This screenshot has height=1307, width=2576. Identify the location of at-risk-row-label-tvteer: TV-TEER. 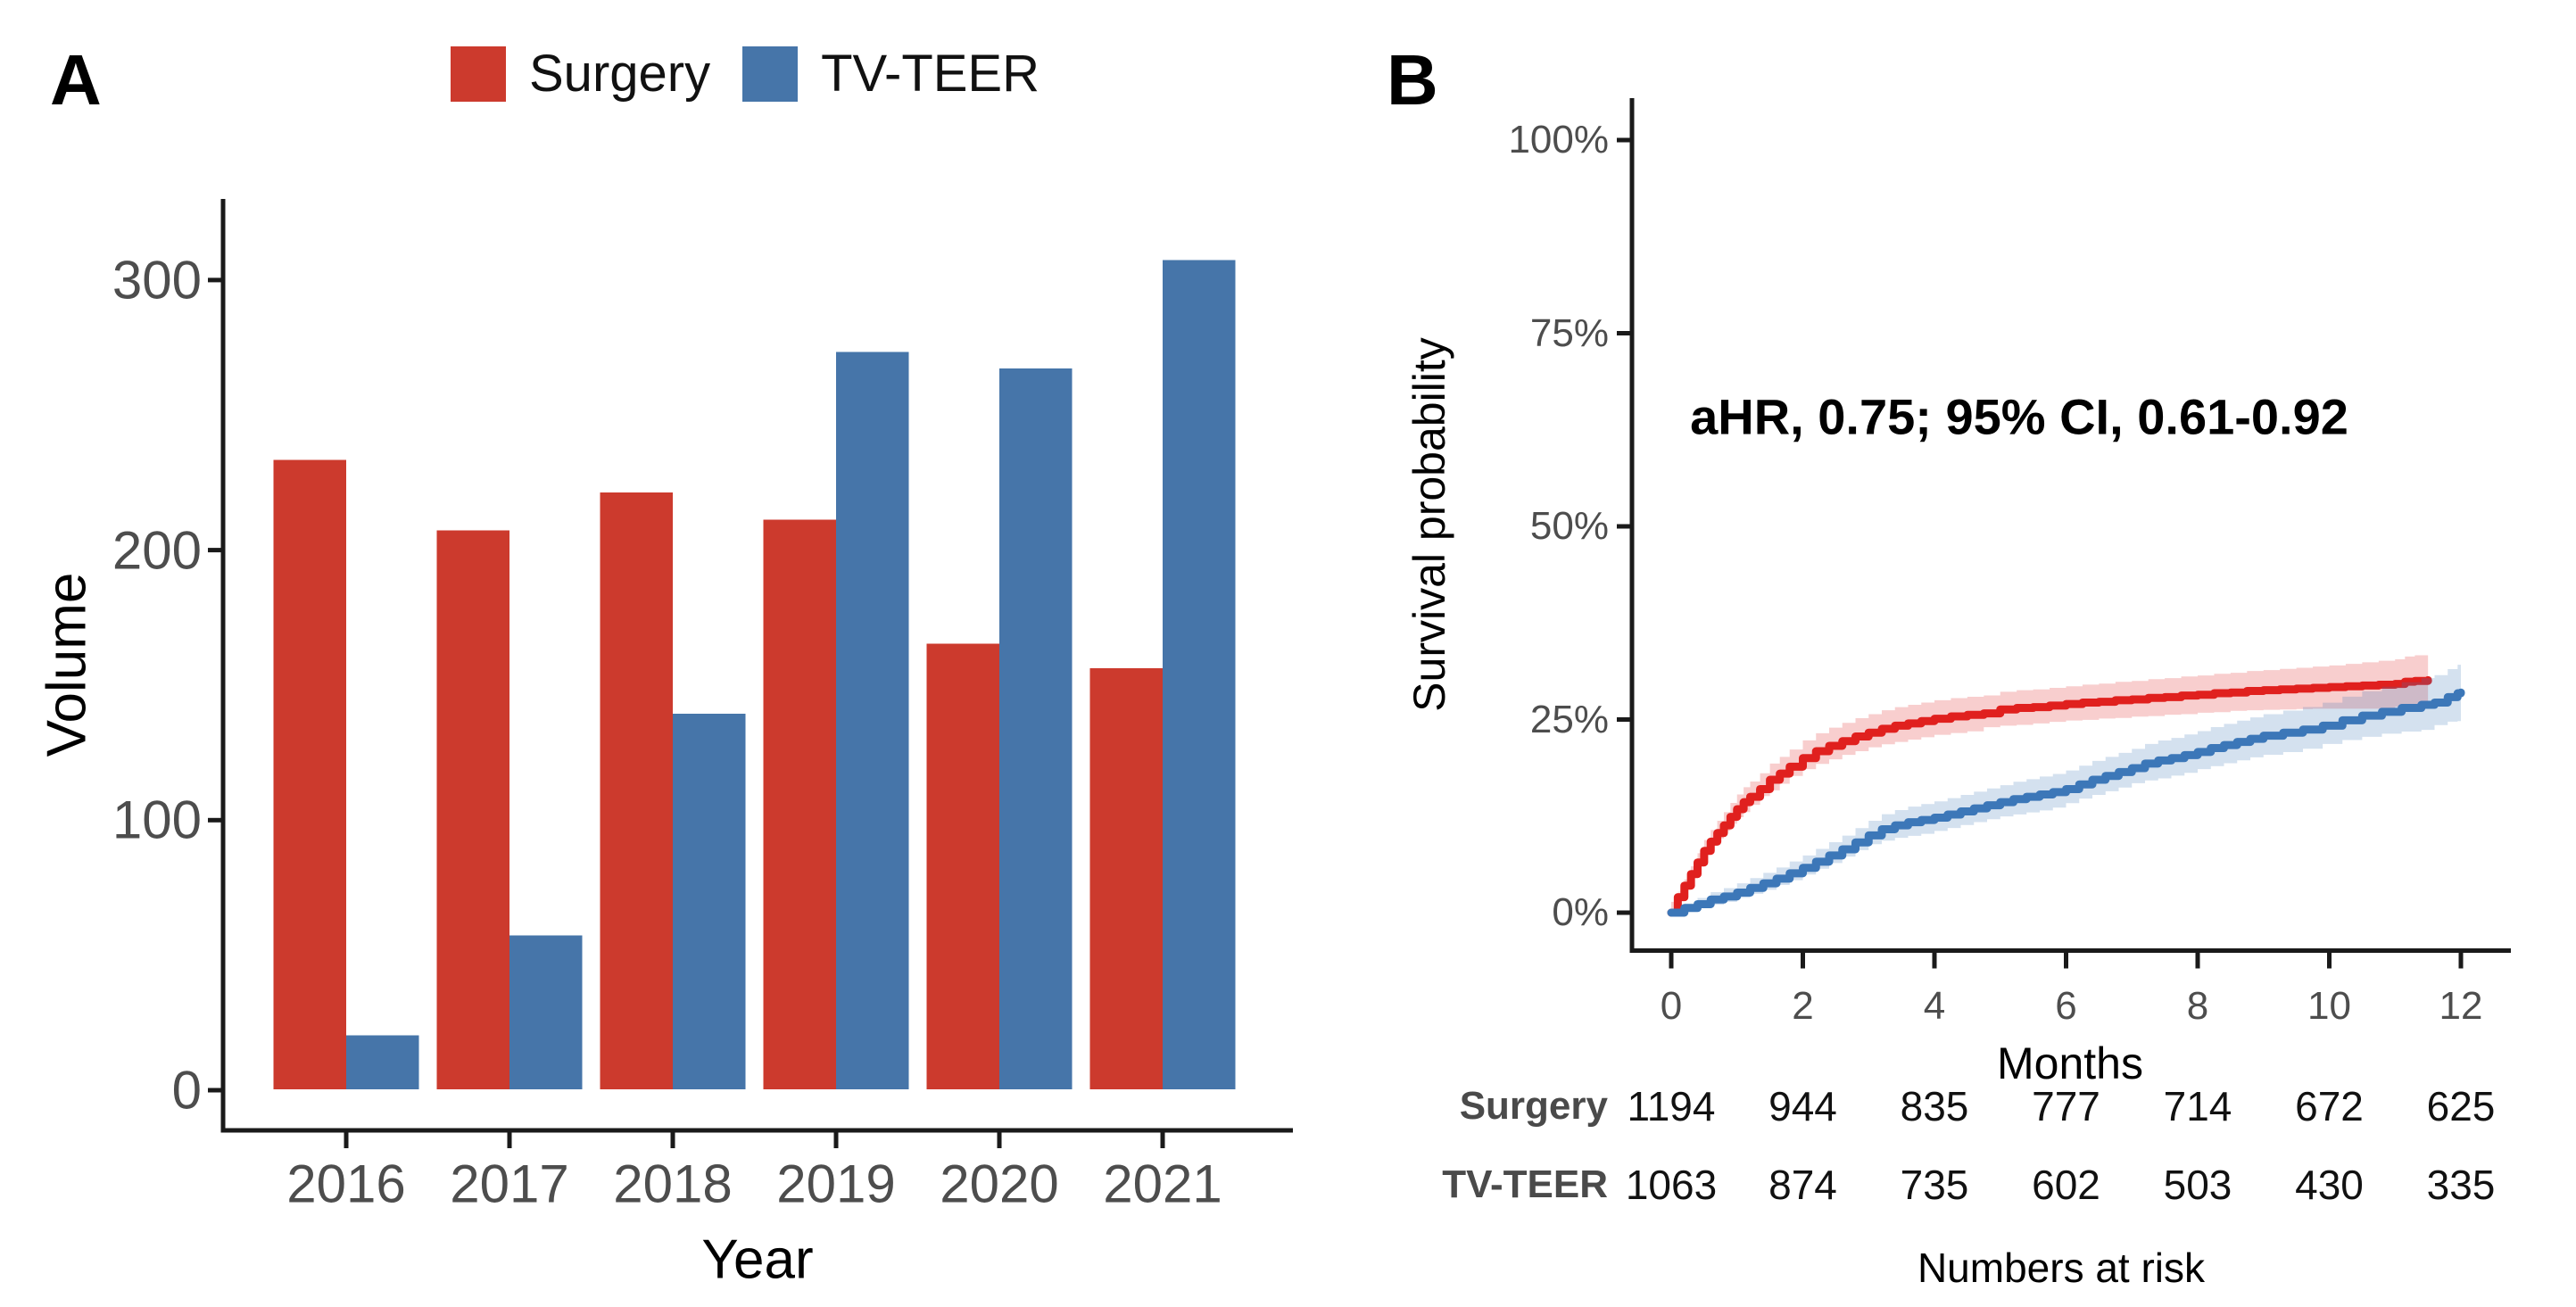
(1525, 1184).